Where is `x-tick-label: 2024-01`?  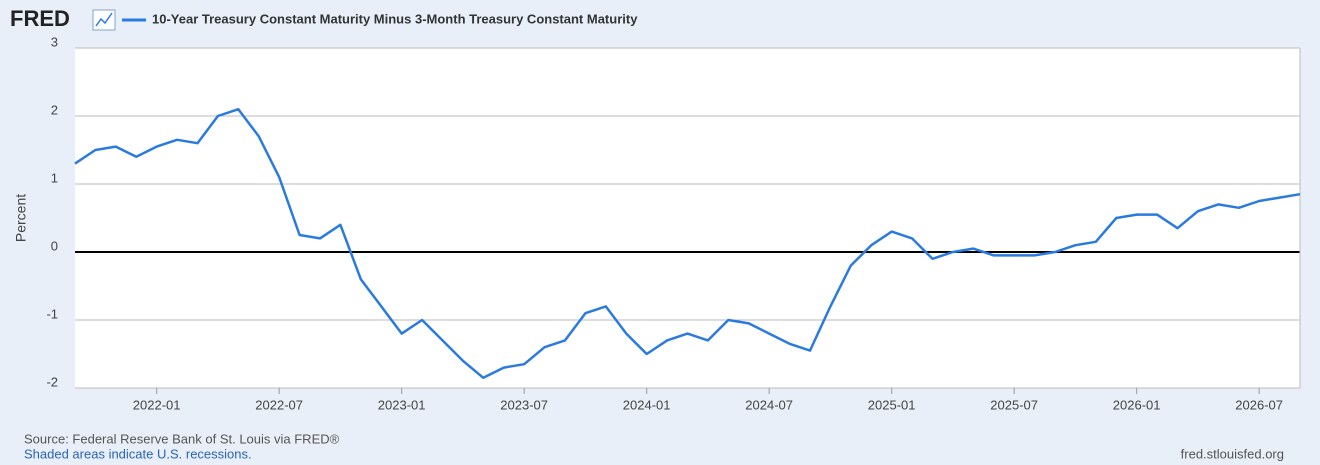
x-tick-label: 2024-01 is located at coordinates (647, 404).